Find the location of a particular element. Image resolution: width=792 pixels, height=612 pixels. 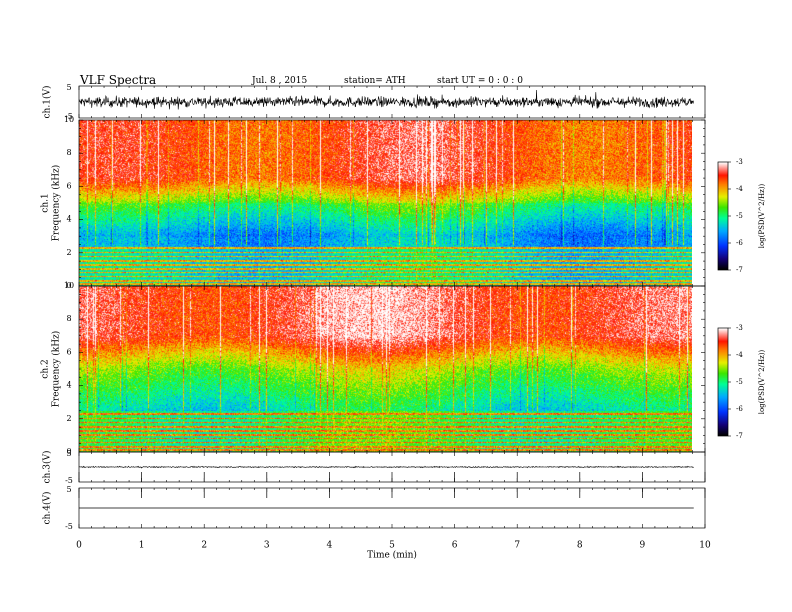

ch1-spec-colorbar-tick-label: -3 is located at coordinates (739, 162).